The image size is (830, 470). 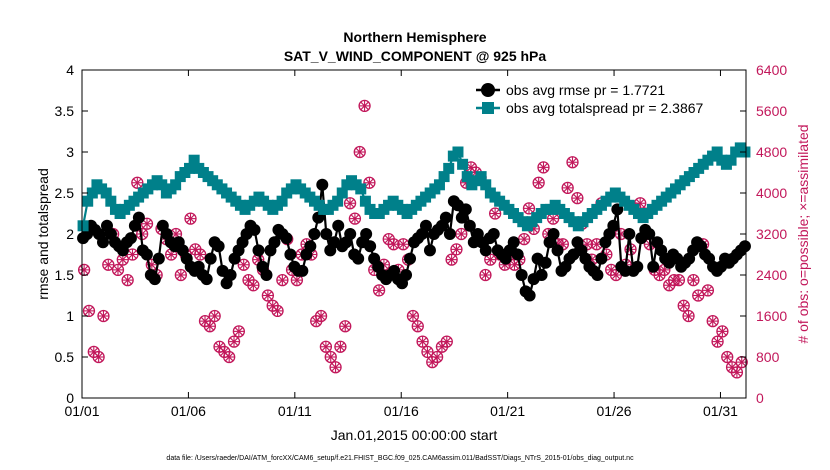 I want to click on chart-title: Northern Hemisphere, so click(x=414, y=37).